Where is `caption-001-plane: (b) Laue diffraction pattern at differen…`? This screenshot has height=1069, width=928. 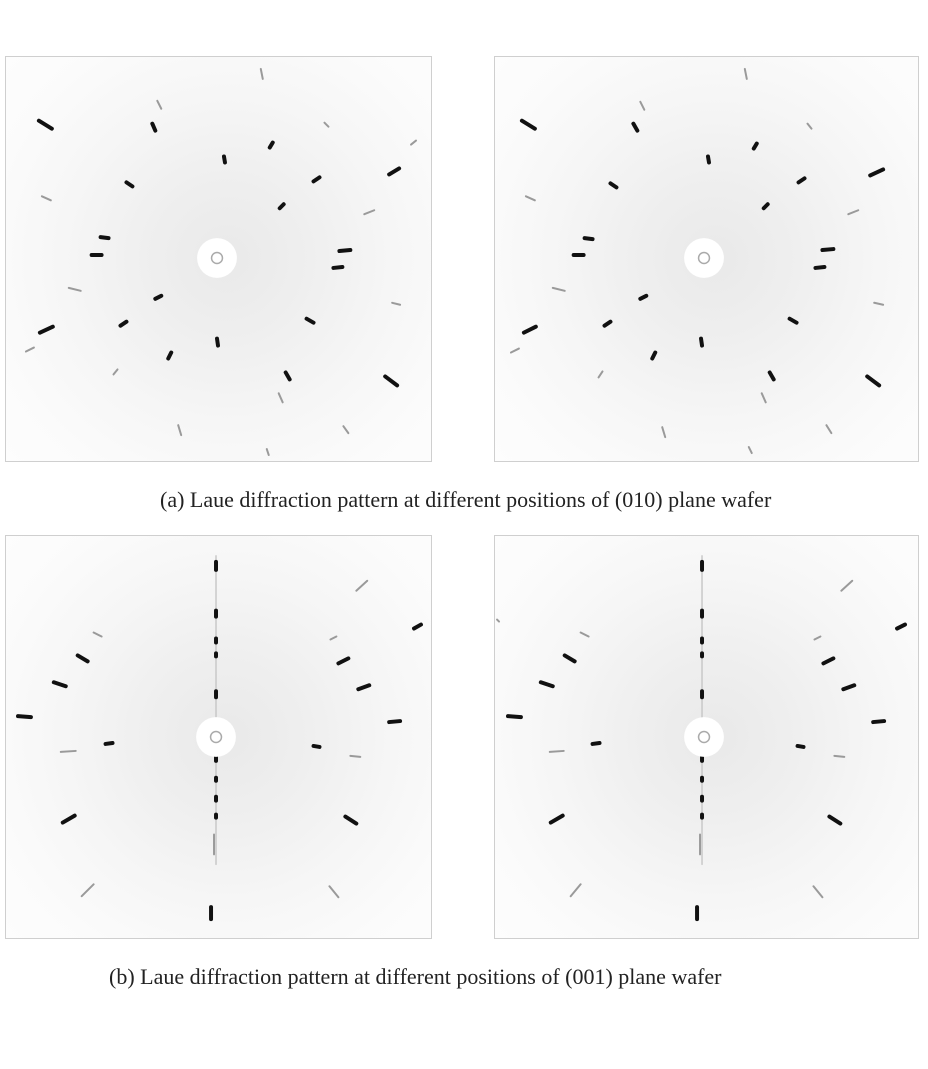 caption-001-plane: (b) Laue diffraction pattern at differen… is located at coordinates (415, 976).